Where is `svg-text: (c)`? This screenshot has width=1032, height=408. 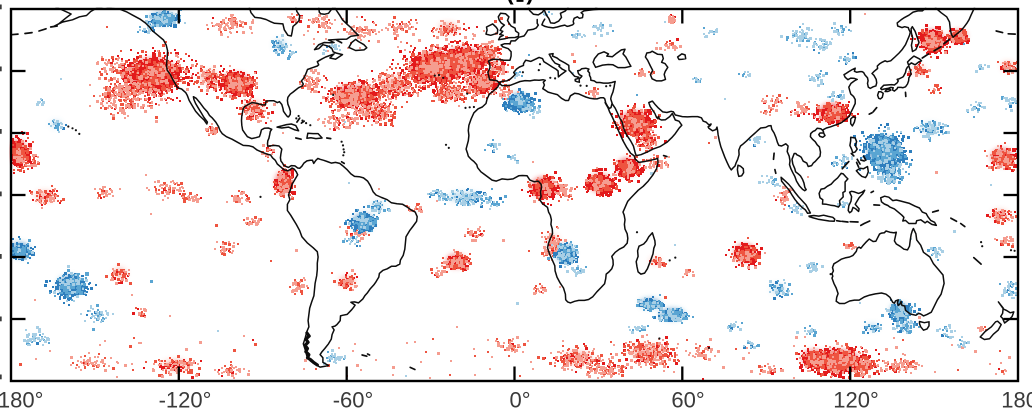 svg-text: (c) is located at coordinates (520, 2).